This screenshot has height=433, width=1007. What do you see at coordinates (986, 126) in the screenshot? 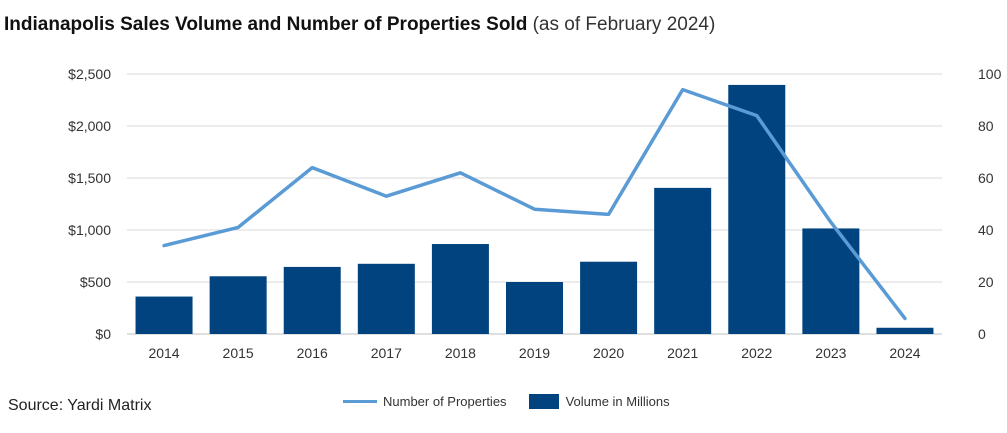
I see `y-right-tick-label: 80` at bounding box center [986, 126].